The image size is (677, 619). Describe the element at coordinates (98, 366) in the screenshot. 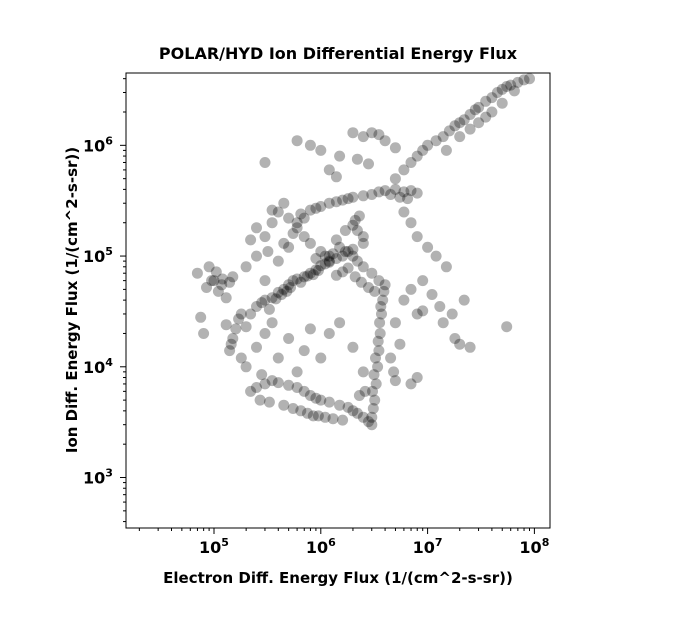

I see `y-tick-label: 104` at that location.